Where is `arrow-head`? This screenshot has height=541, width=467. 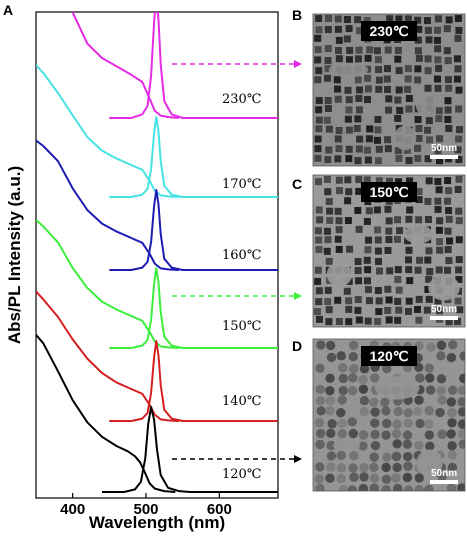
arrow-head is located at coordinates (298, 64).